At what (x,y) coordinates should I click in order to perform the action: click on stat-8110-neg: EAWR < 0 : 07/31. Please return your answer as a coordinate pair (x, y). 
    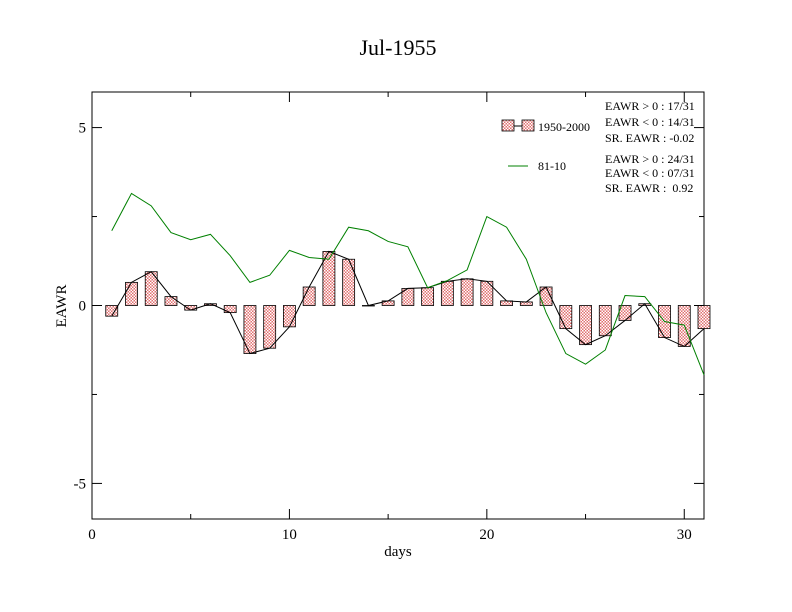
    Looking at the image, I should click on (650, 173).